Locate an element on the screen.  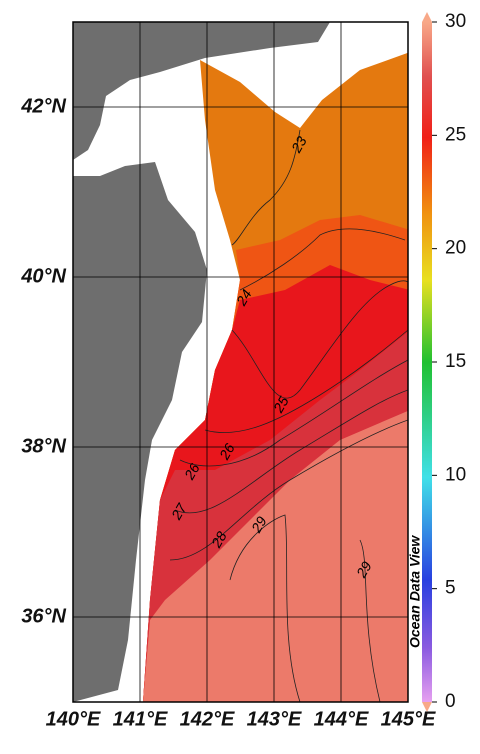
colorbar-label: 15 is located at coordinates (455, 361).